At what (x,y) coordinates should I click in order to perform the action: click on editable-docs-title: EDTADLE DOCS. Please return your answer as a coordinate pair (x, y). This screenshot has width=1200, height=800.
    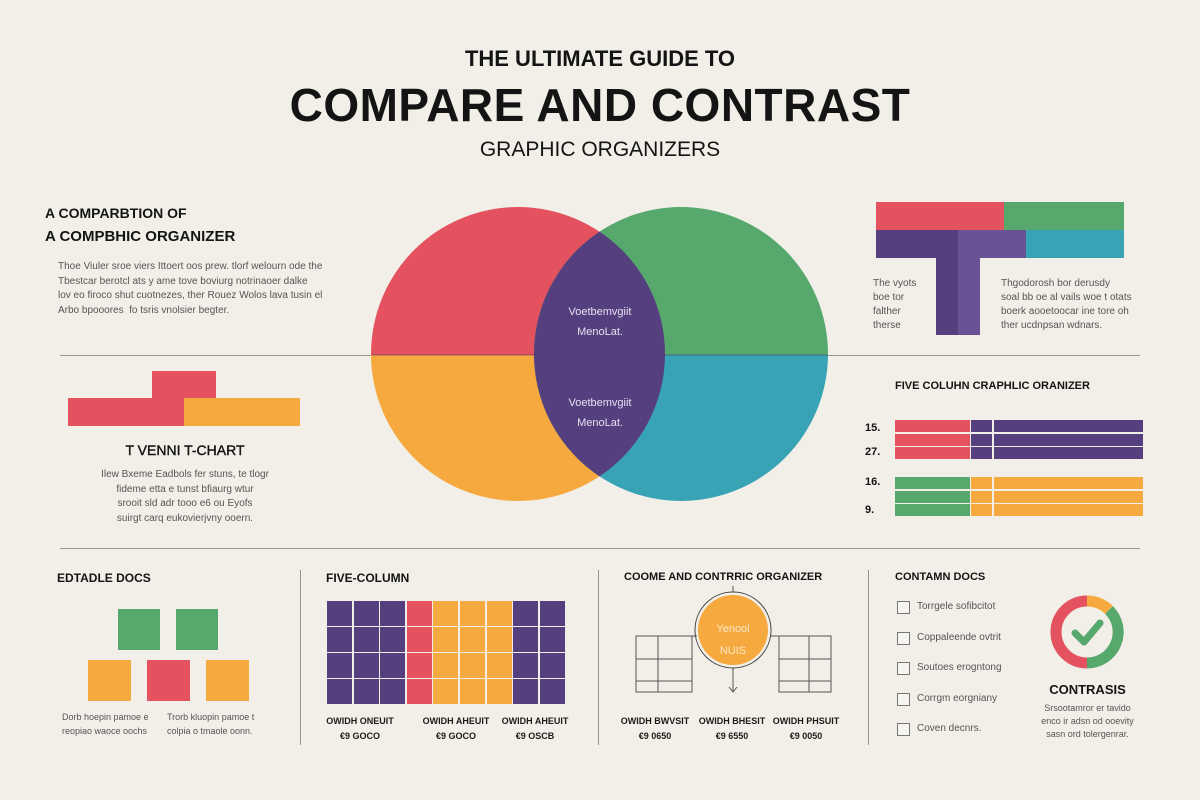
    Looking at the image, I should click on (104, 578).